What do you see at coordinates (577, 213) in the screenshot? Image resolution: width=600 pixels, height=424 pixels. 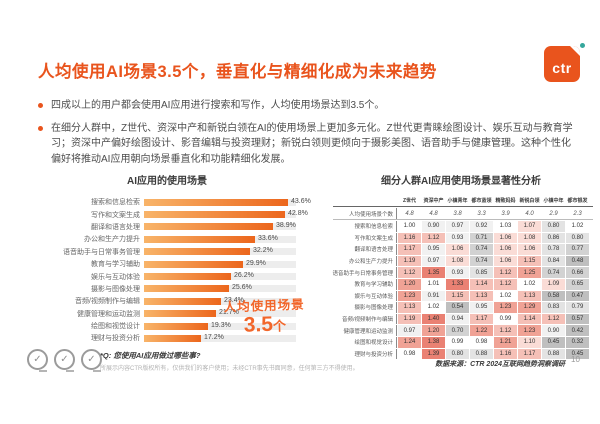 I see `heatmap-cell: 2.3` at bounding box center [577, 213].